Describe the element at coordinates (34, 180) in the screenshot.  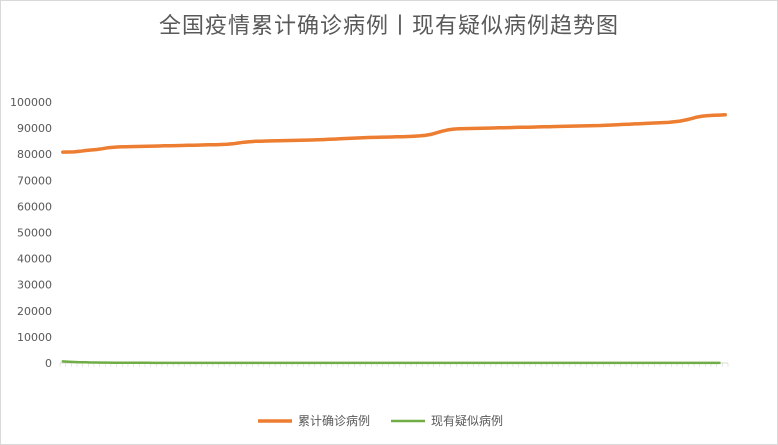
I see `y-tick-label: 70000` at that location.